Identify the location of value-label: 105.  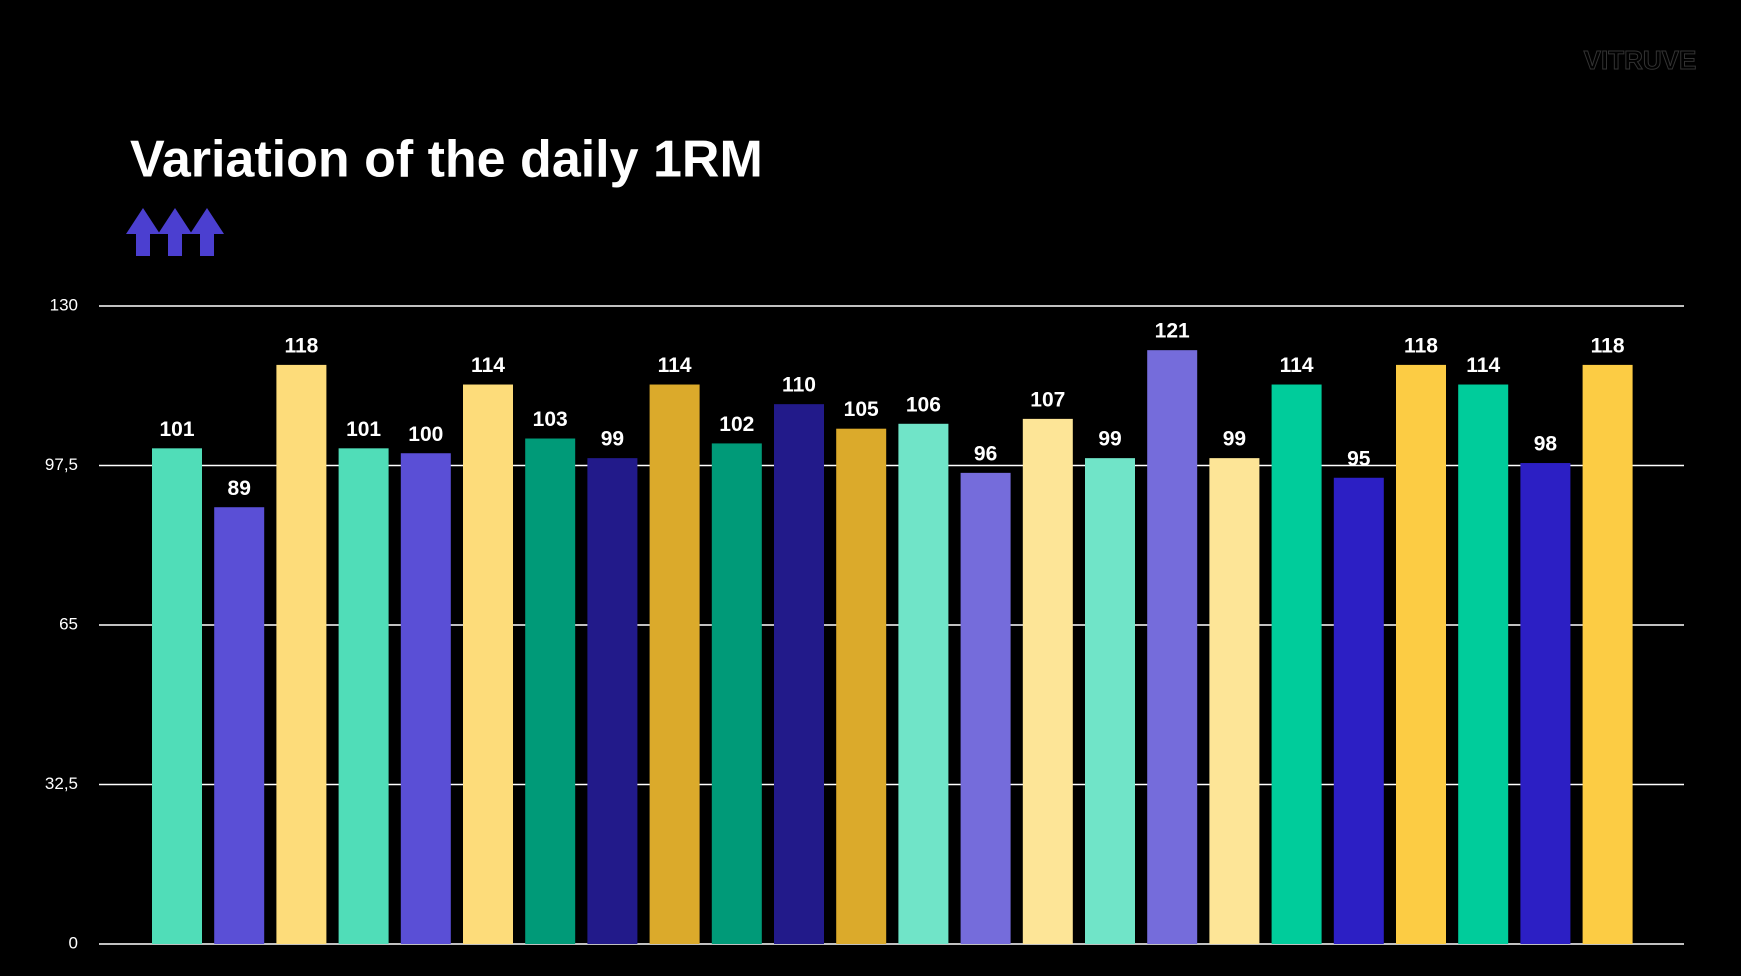
(861, 409).